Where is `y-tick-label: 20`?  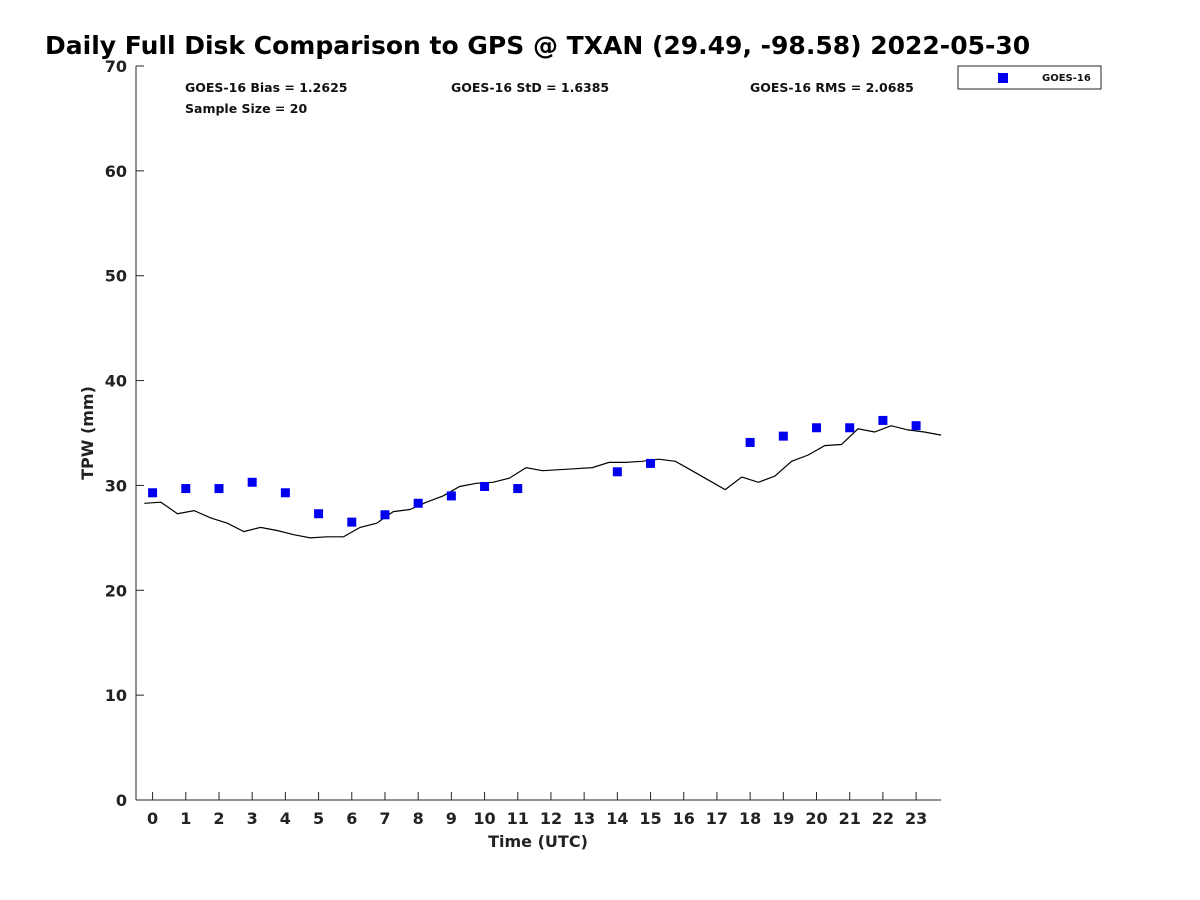 y-tick-label: 20 is located at coordinates (116, 590).